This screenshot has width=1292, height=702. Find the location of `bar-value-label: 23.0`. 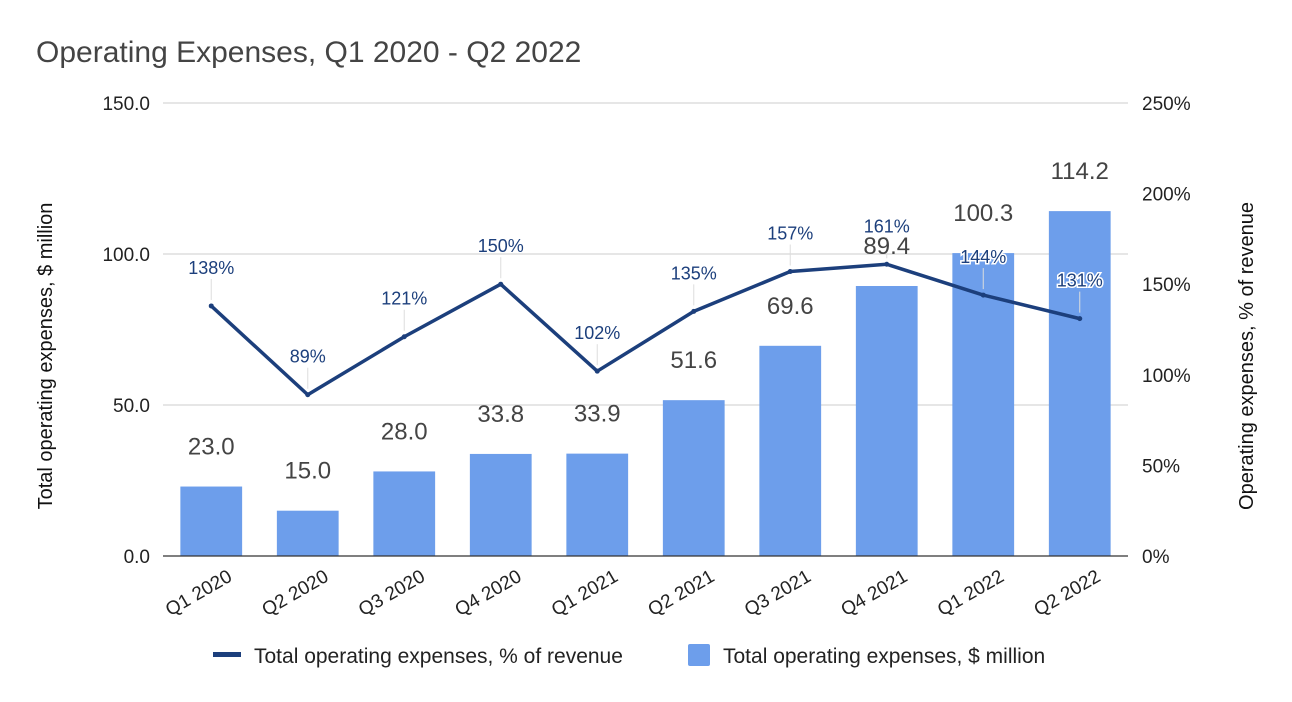

bar-value-label: 23.0 is located at coordinates (211, 447).